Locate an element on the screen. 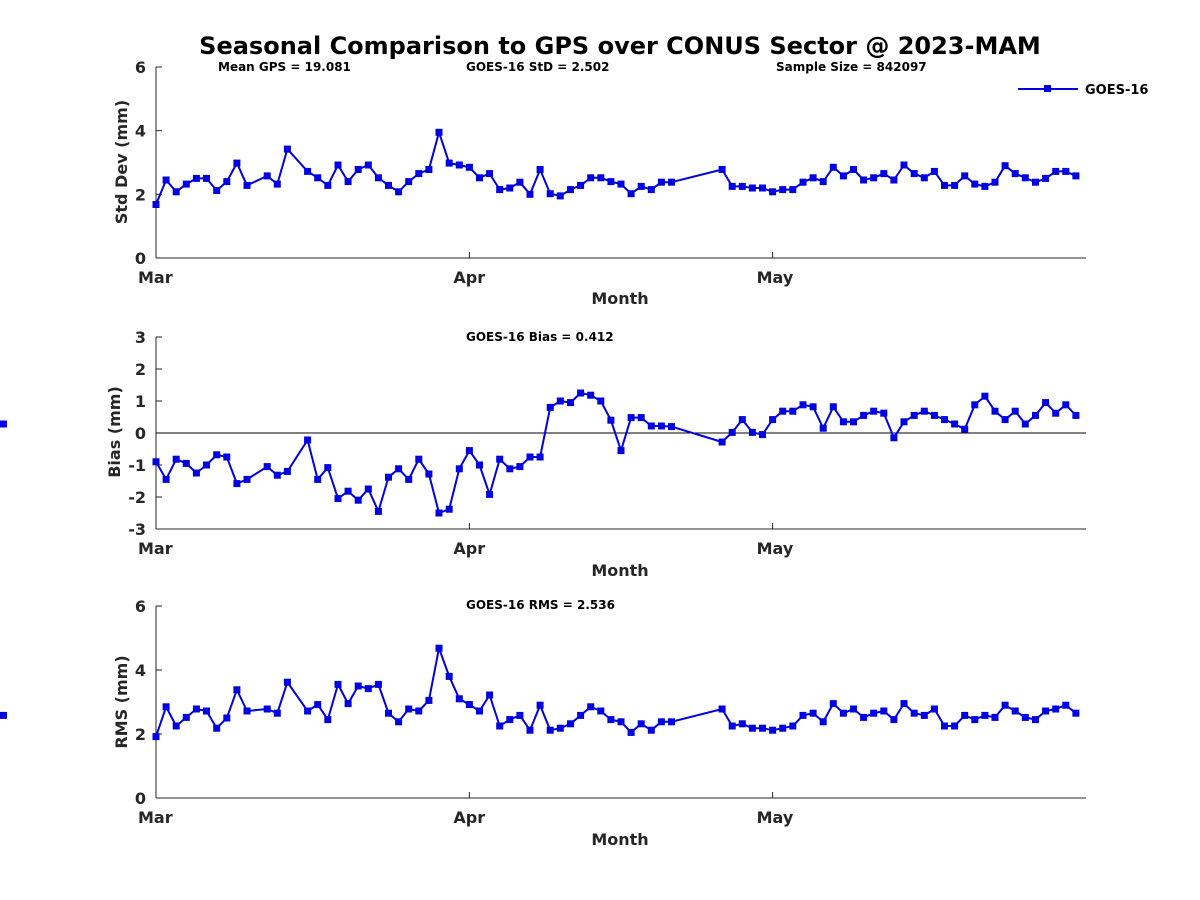  y-tick-label: 3 is located at coordinates (140, 337).